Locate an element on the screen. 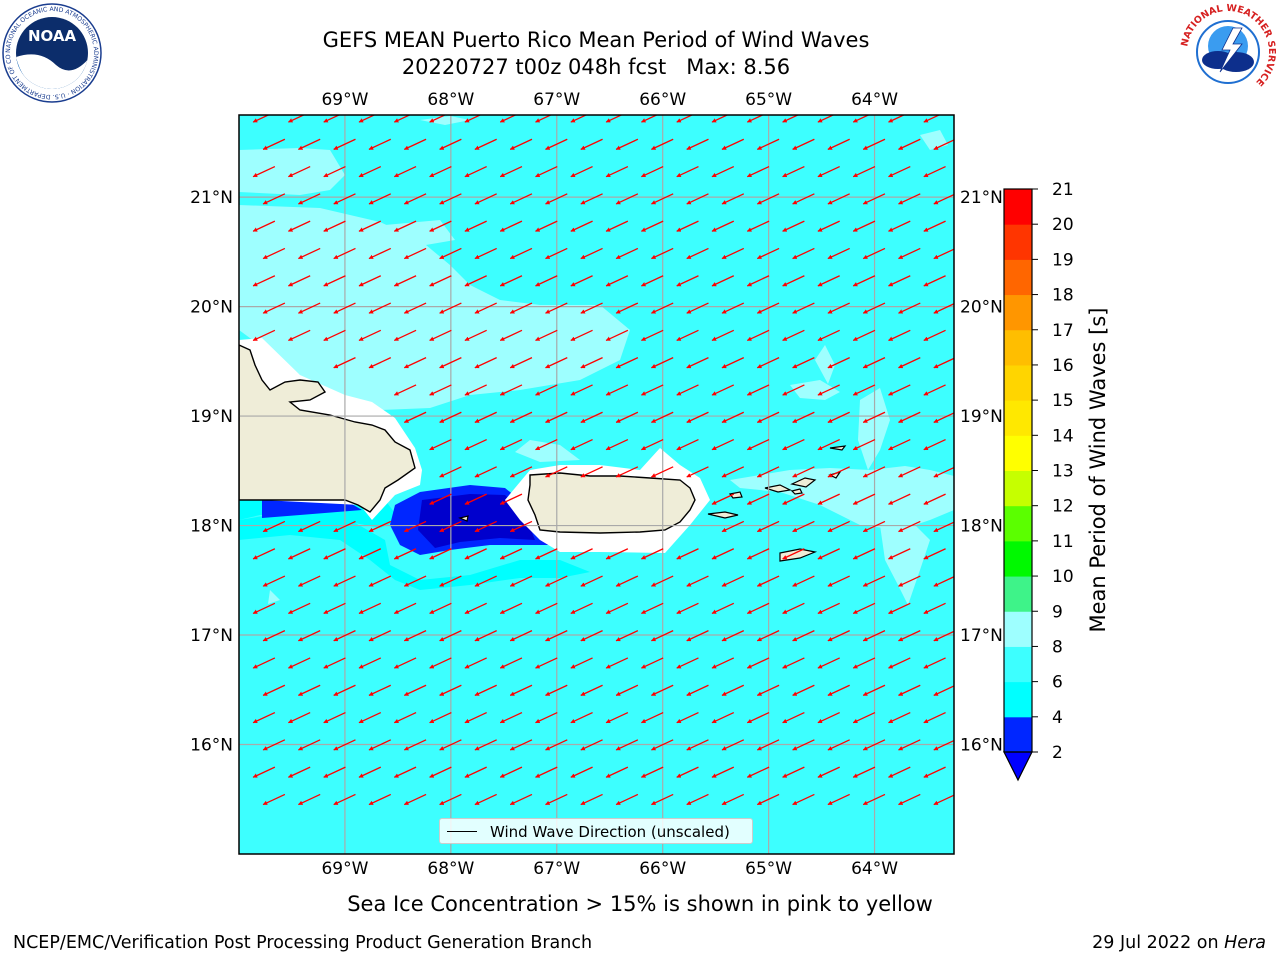 This screenshot has width=1280, height=960. colorbar-tick-label: 4 is located at coordinates (1057, 718).